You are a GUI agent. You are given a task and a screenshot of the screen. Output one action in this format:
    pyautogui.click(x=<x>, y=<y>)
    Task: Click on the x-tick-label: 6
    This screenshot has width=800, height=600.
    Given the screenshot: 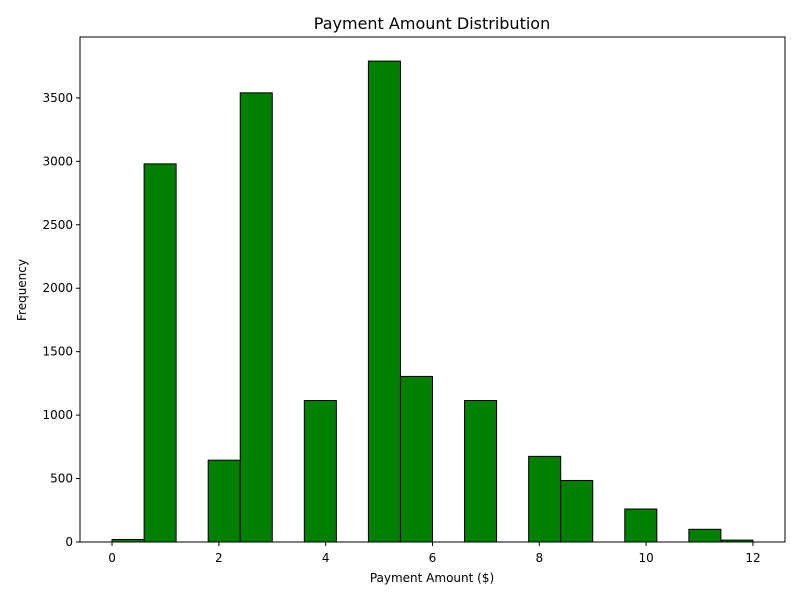 What is the action you would take?
    pyautogui.click(x=433, y=558)
    